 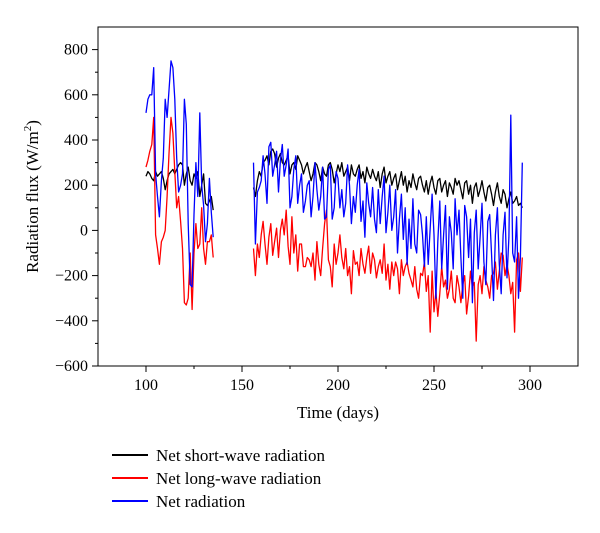 I want to click on y-axis-title: Radiation flux (W/m2), so click(x=32, y=196).